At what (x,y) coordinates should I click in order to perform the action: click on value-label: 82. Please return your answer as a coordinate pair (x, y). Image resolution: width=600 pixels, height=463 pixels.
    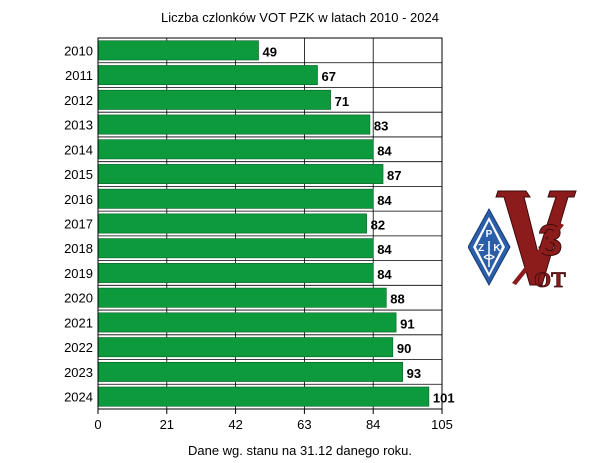
    Looking at the image, I should click on (378, 225).